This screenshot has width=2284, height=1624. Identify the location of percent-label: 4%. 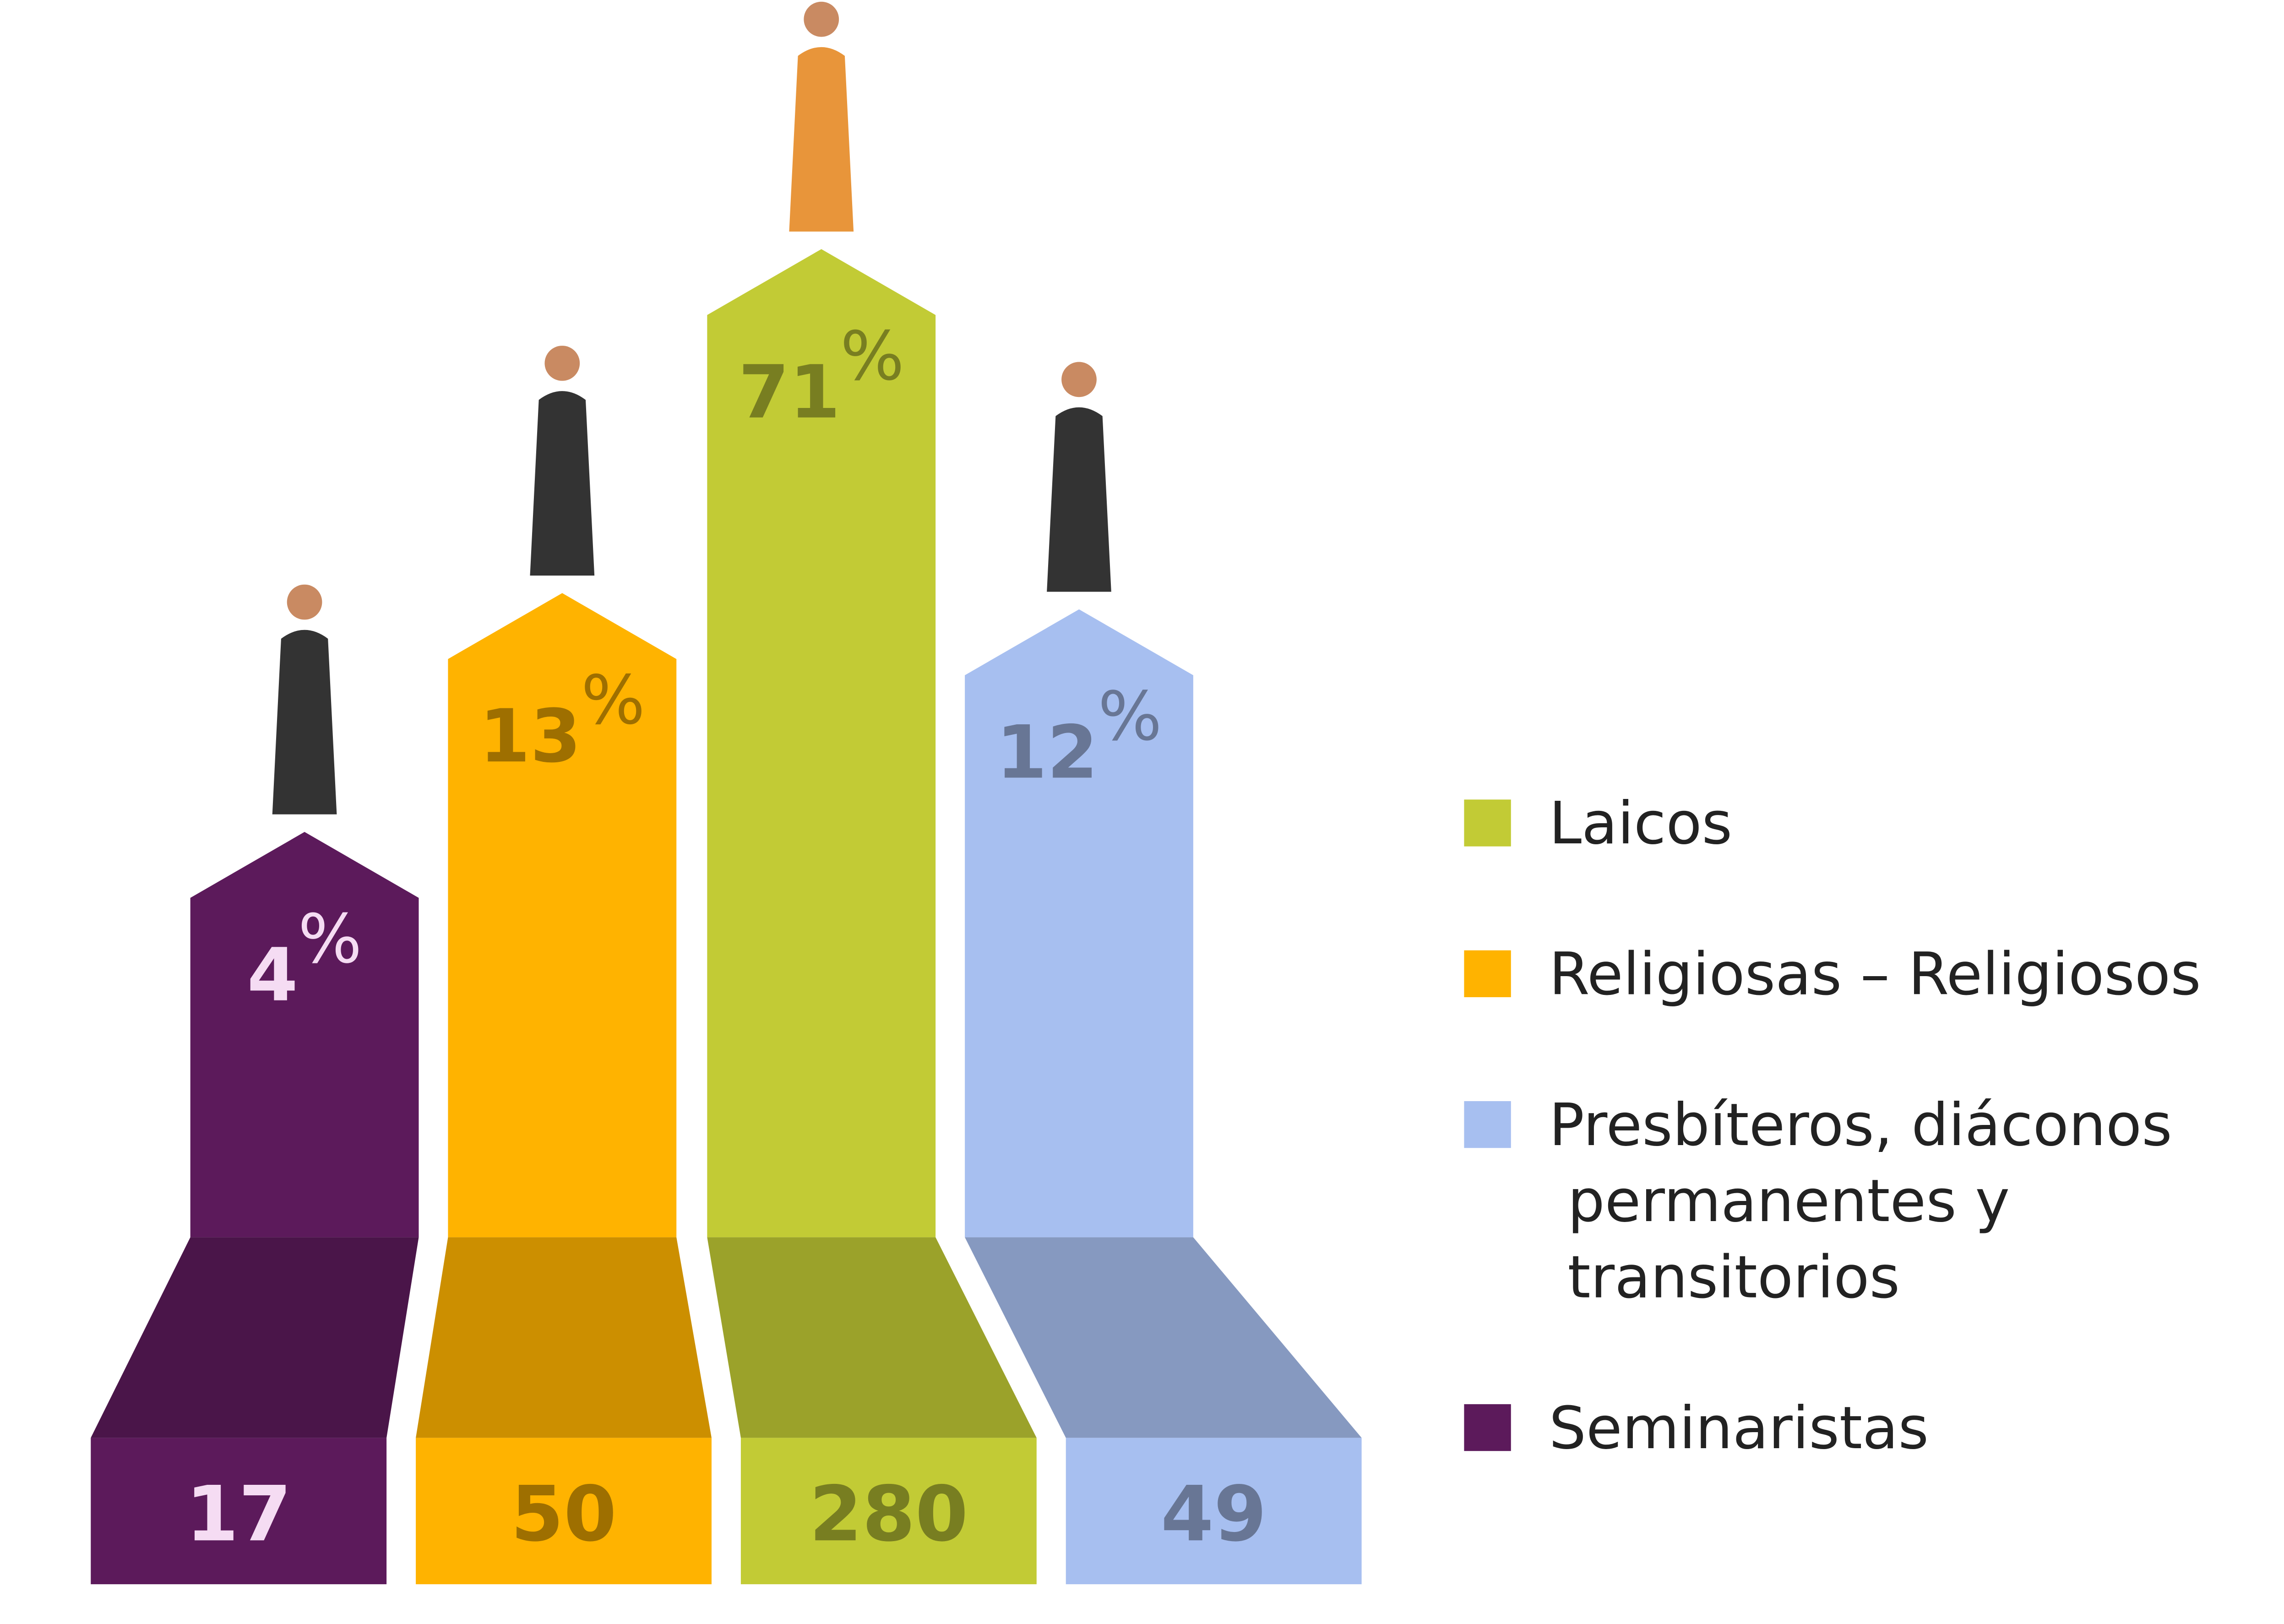
(304, 959).